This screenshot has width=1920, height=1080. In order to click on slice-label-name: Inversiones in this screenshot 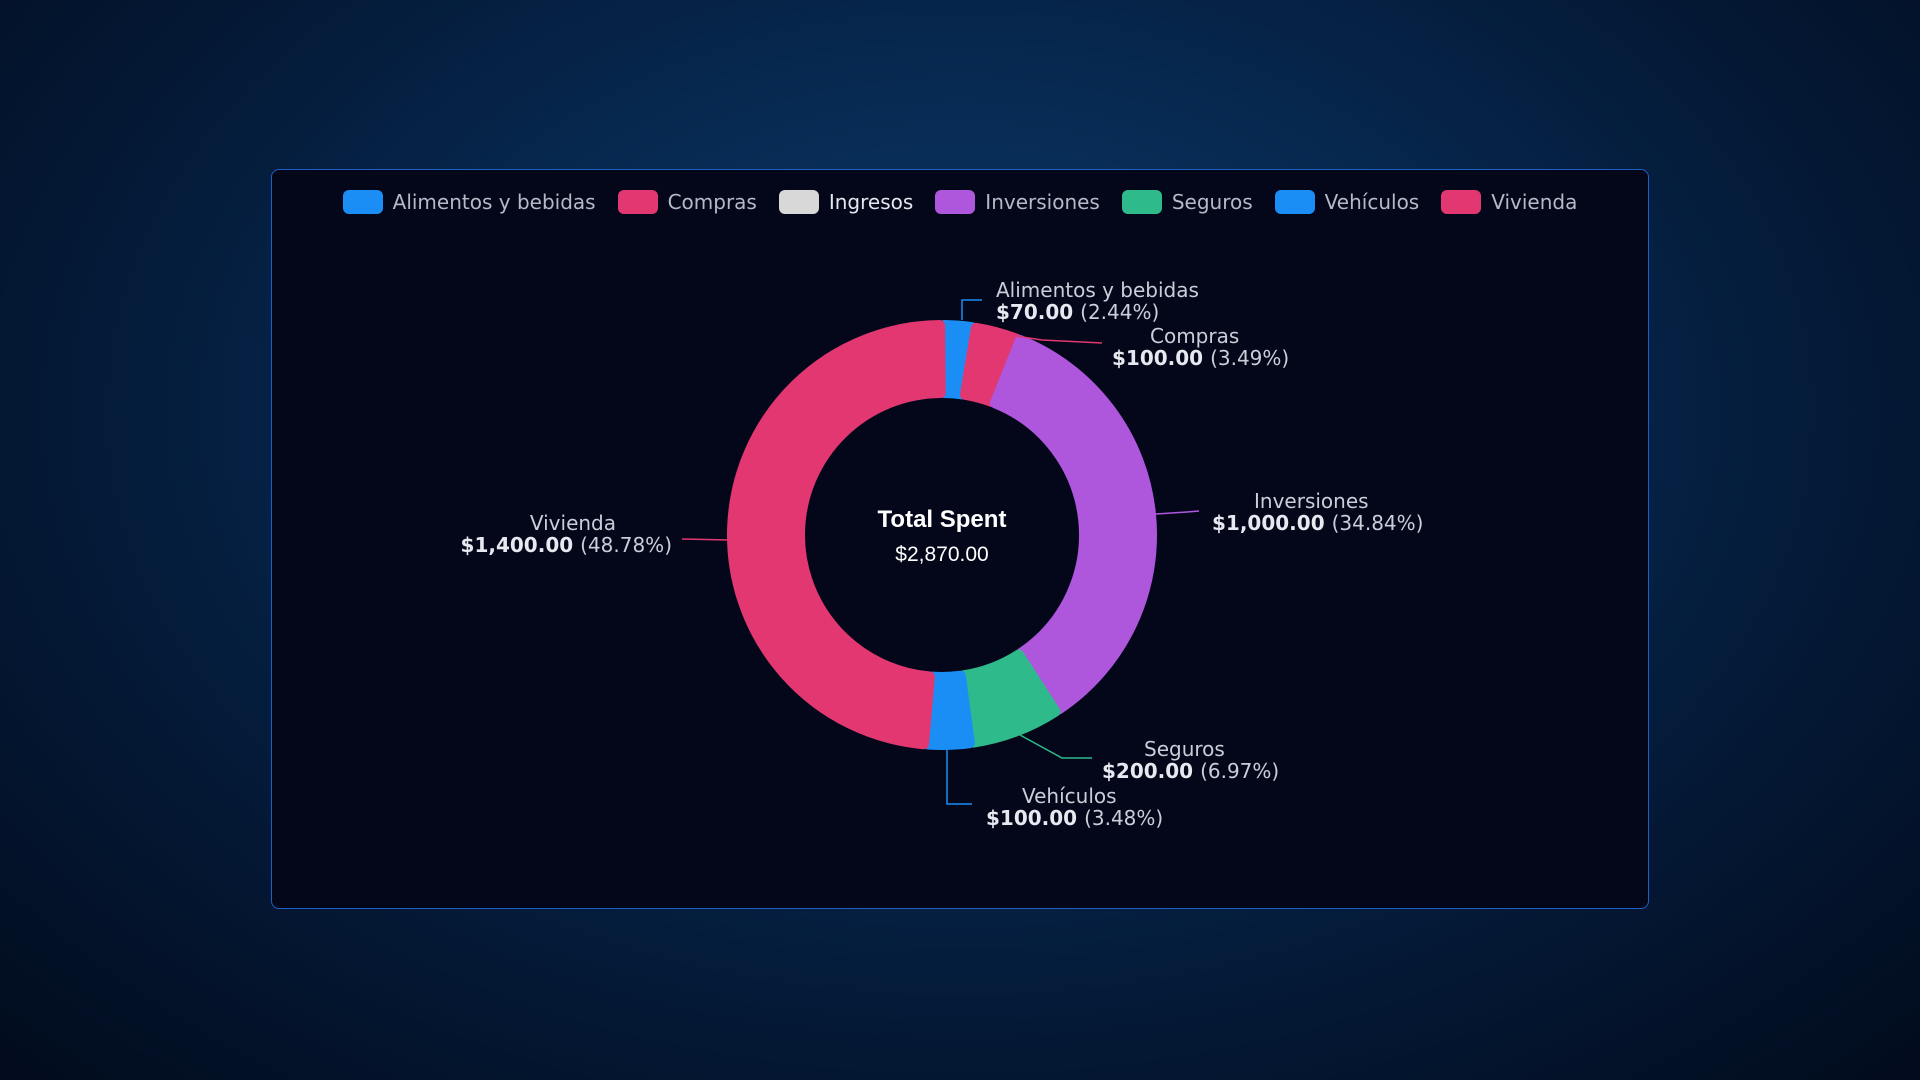, I will do `click(1311, 501)`.